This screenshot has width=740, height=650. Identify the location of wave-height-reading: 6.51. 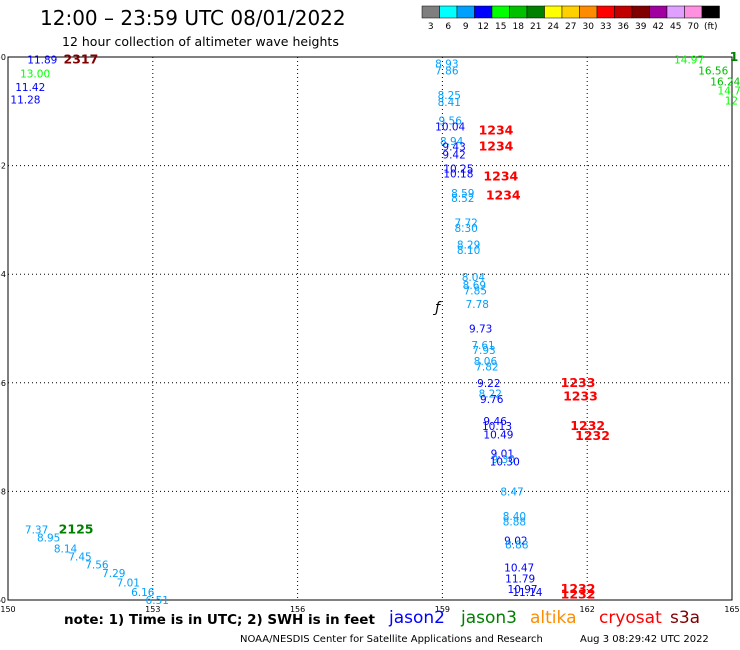
(157, 601).